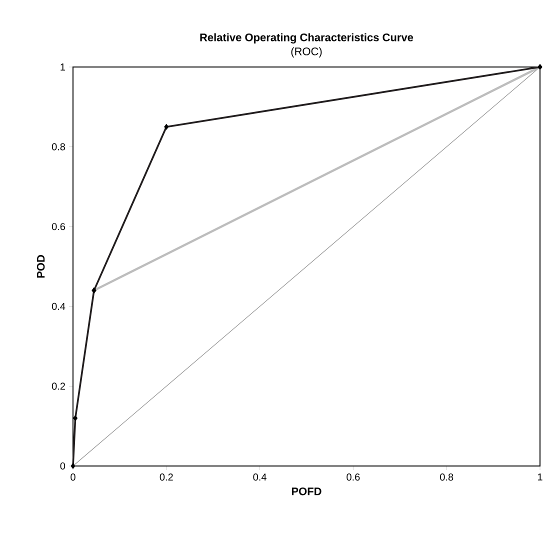  I want to click on y-tick-label: 0, so click(63, 466).